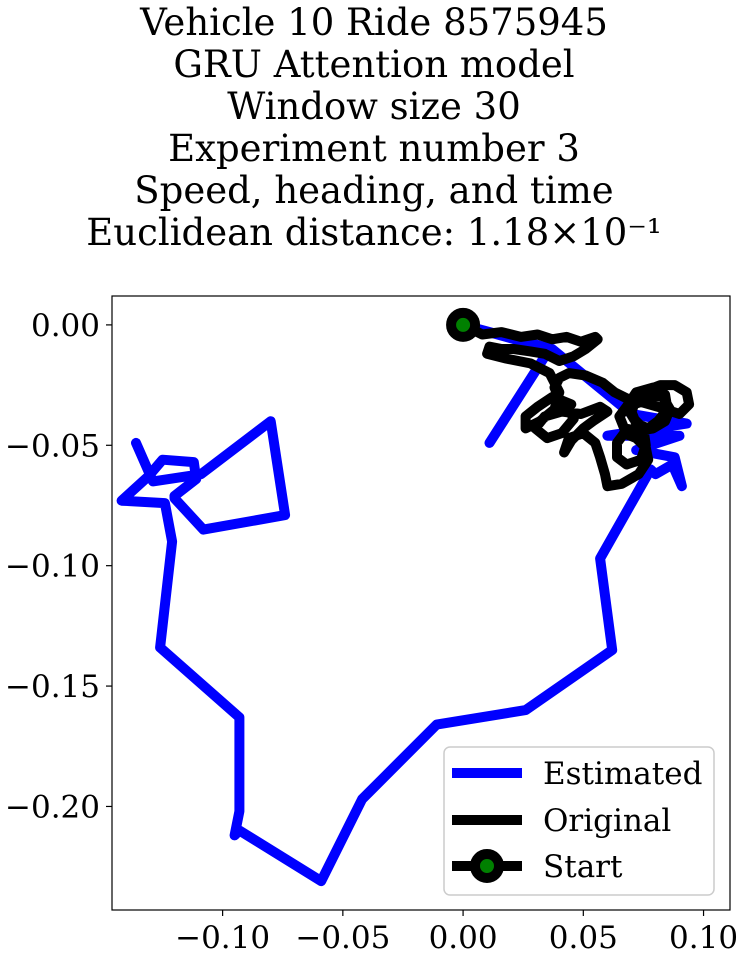  I want to click on legend-label-estimated: Estimated, so click(622, 774).